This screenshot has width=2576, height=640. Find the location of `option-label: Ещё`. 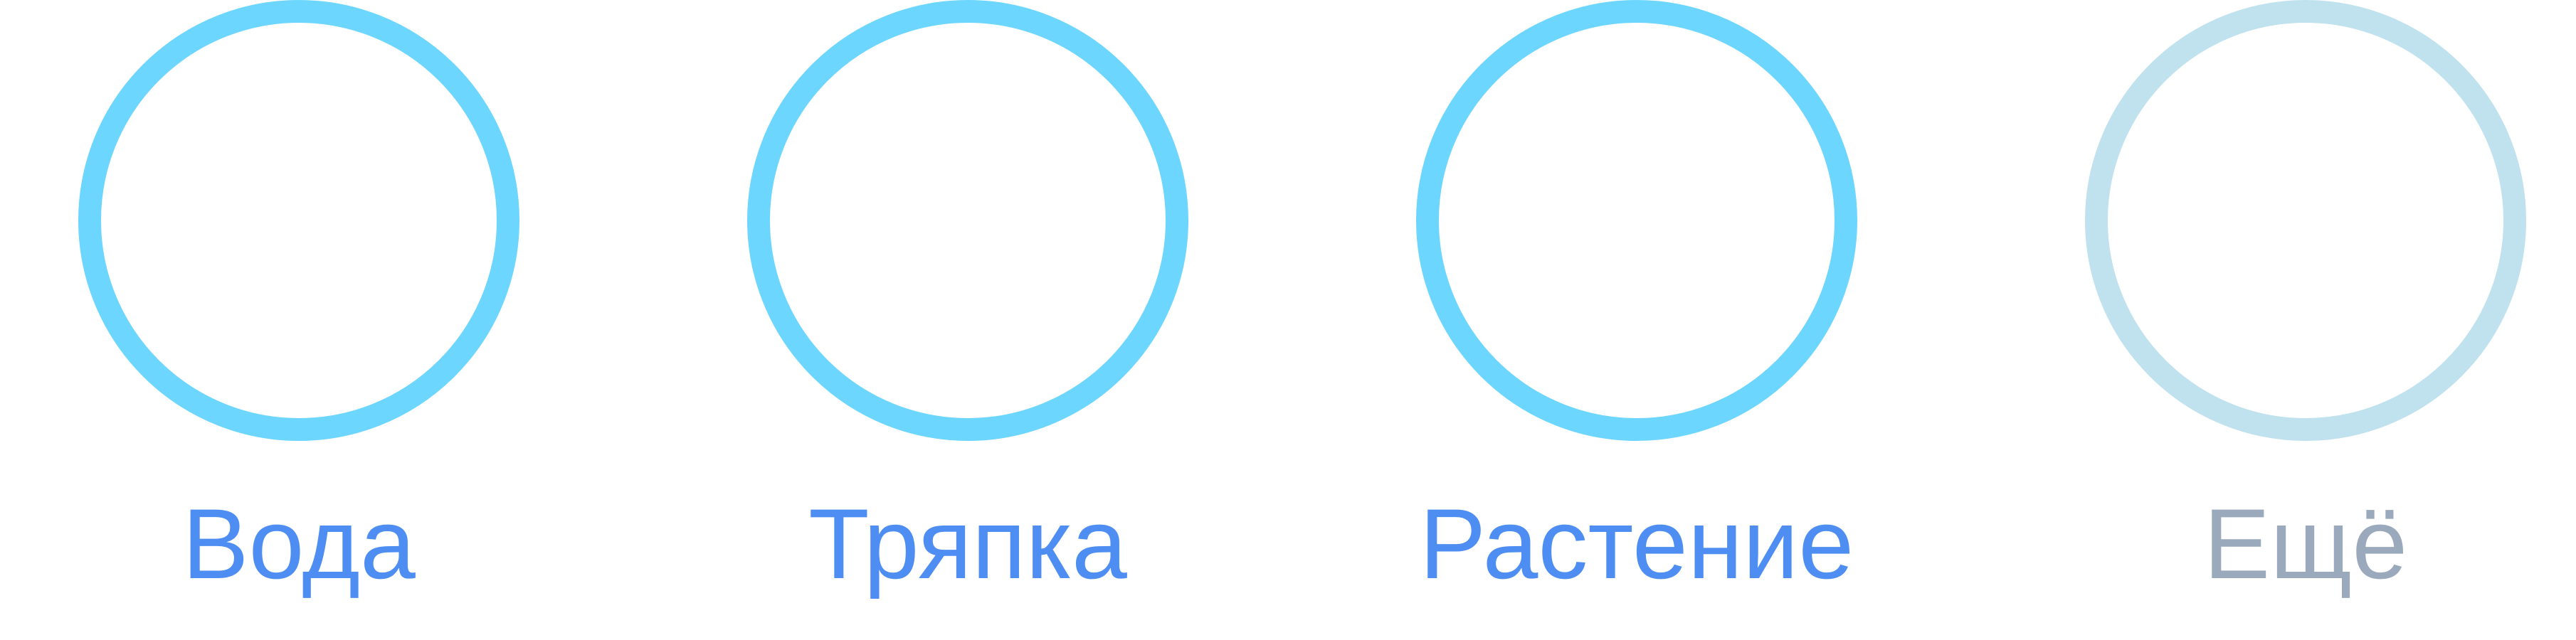

option-label: Ещё is located at coordinates (2305, 543).